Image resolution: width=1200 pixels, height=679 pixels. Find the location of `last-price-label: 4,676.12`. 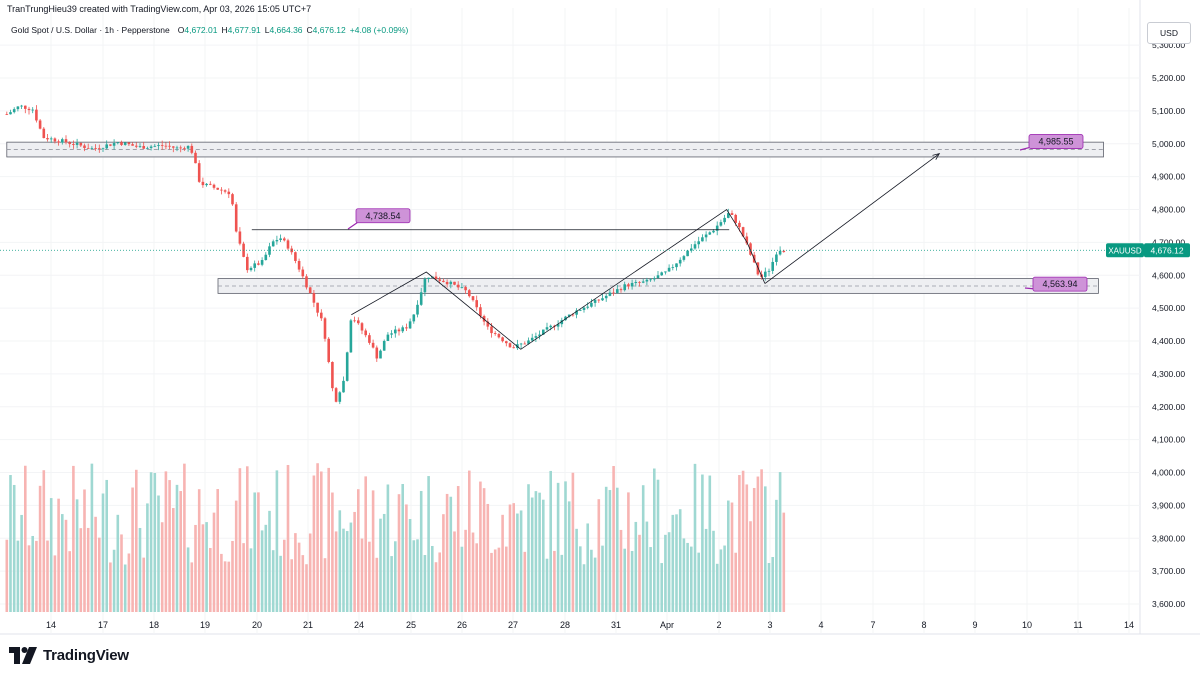

last-price-label: 4,676.12 is located at coordinates (1166, 250).